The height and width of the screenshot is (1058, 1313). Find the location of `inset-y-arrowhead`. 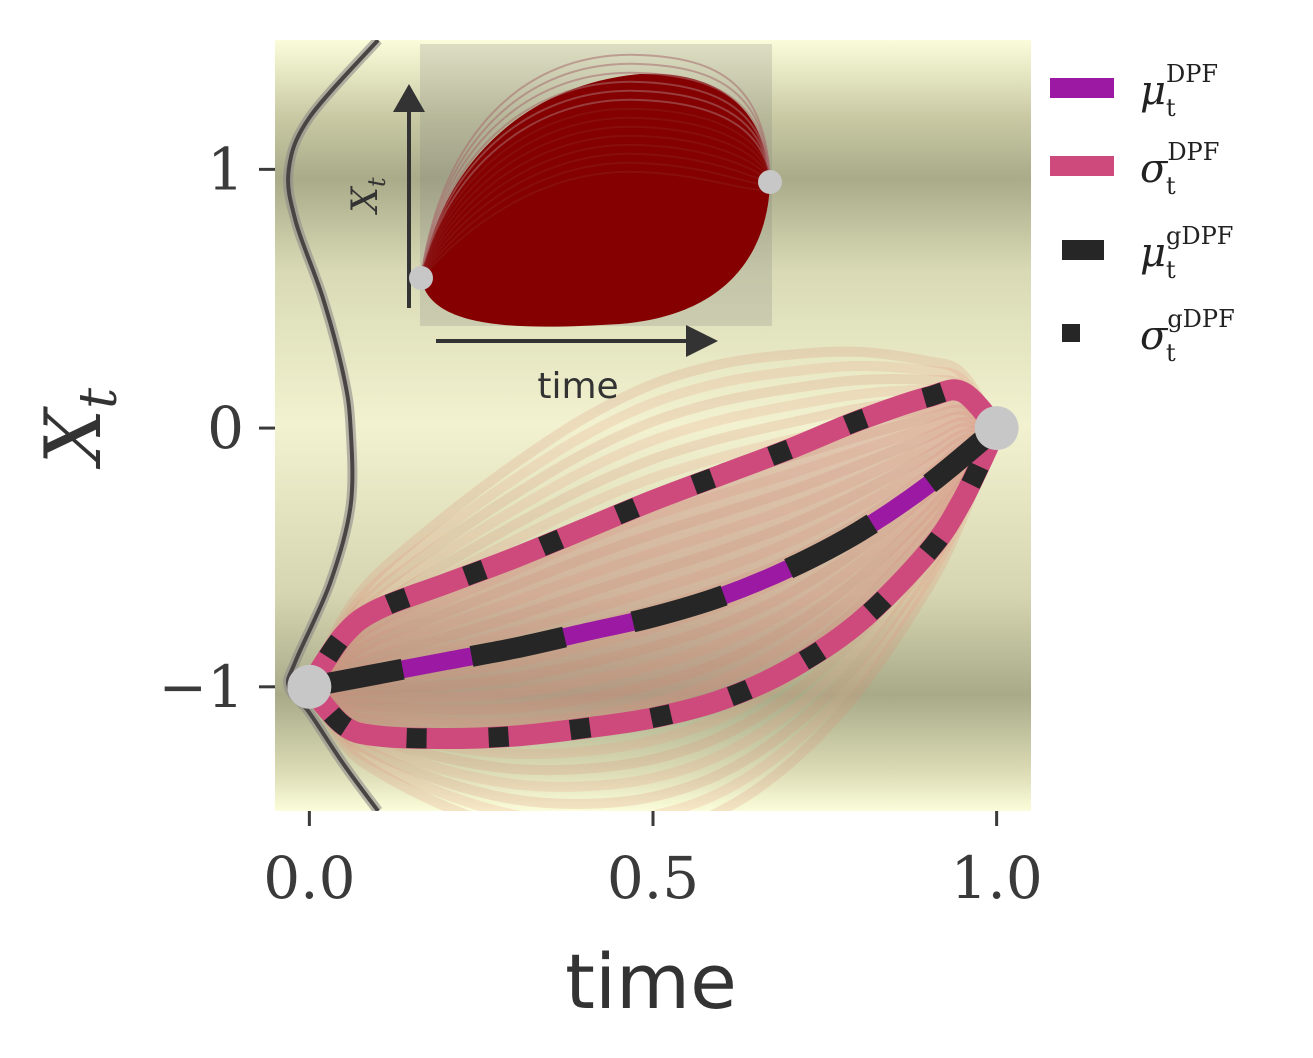

inset-y-arrowhead is located at coordinates (409, 98).